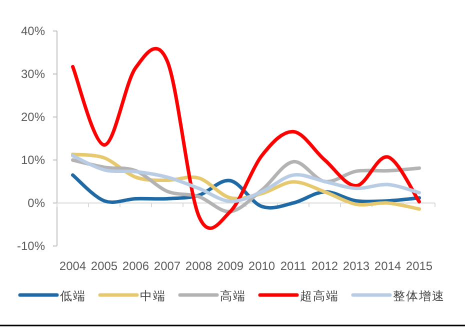 The height and width of the screenshot is (329, 465). I want to click on legend-label: 中端, so click(153, 296).